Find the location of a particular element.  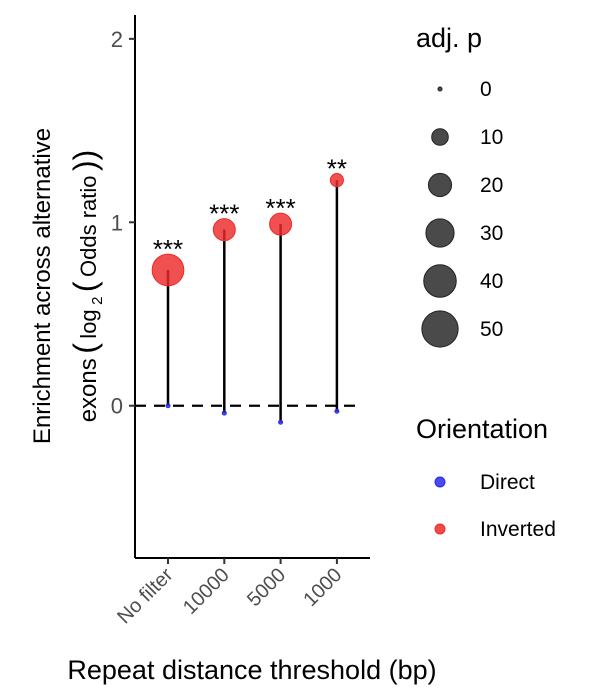

y-axis-paren-inner-open: ( is located at coordinates (85, 286).